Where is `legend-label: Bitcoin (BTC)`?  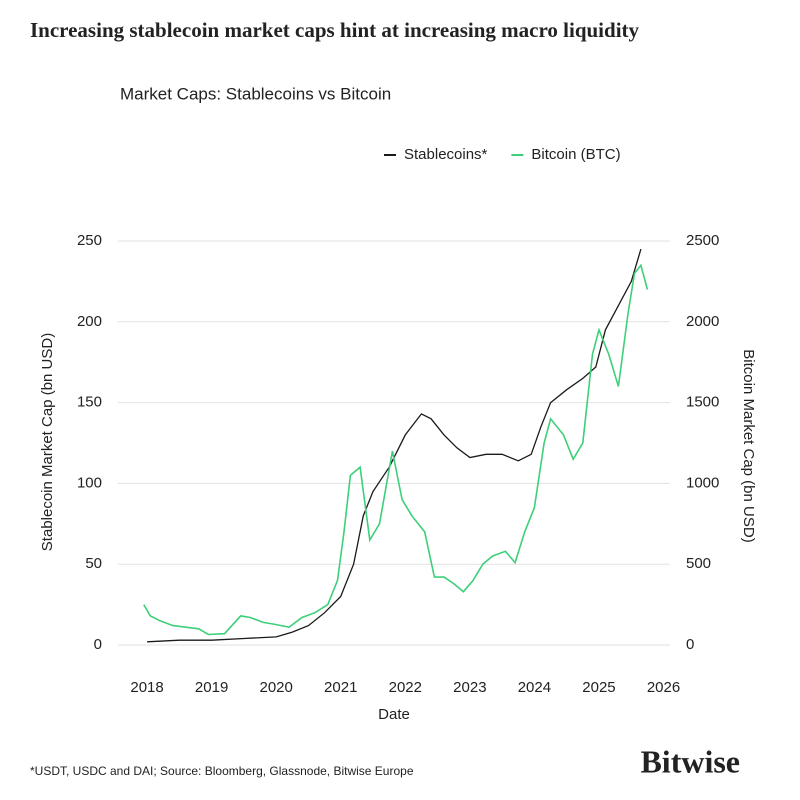
legend-label: Bitcoin (BTC) is located at coordinates (575, 154).